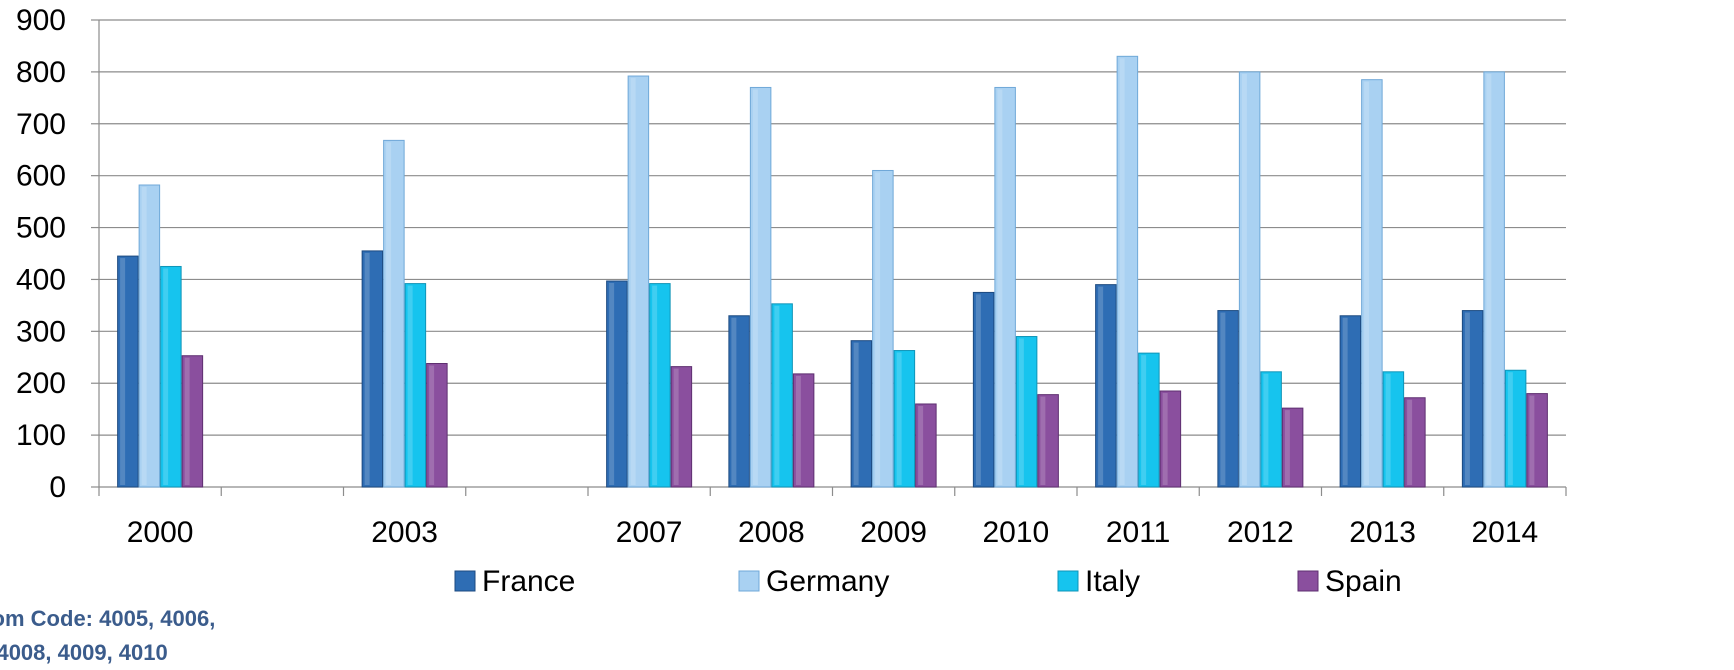 The image size is (1734, 670). Describe the element at coordinates (928, 581) in the screenshot. I see `legend: France Germany Italy Spain` at that location.